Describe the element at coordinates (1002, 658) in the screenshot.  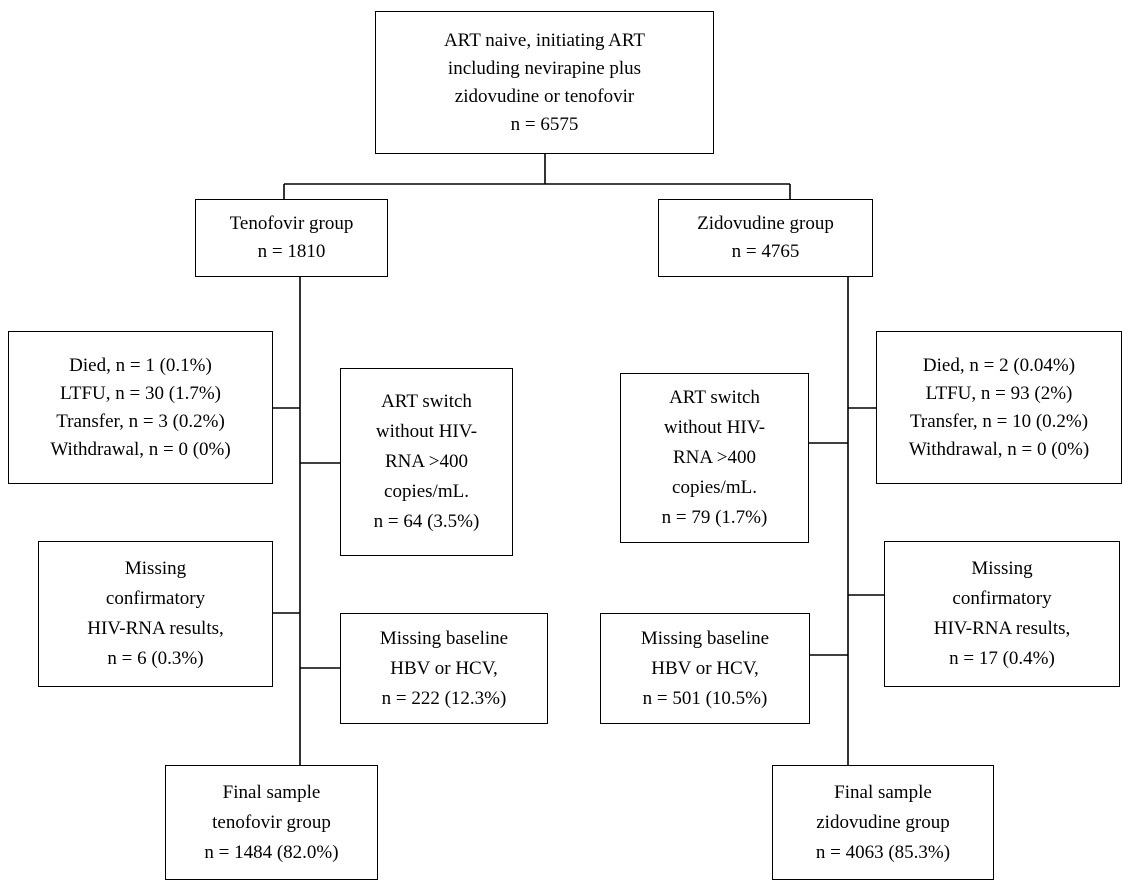
I see `zidovudine-missing-confirm-count: n = 17 (0.4%)` at that location.